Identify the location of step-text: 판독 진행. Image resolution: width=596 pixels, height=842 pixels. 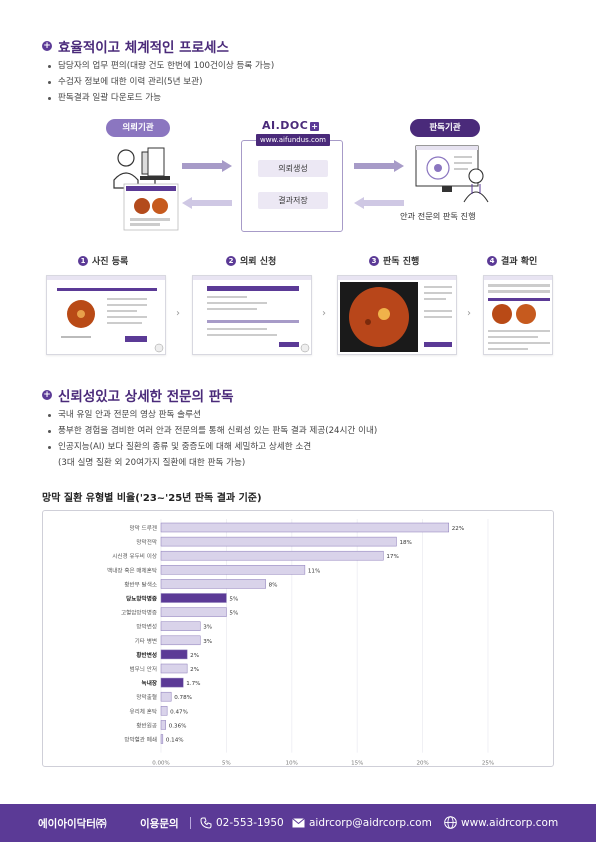
(401, 262).